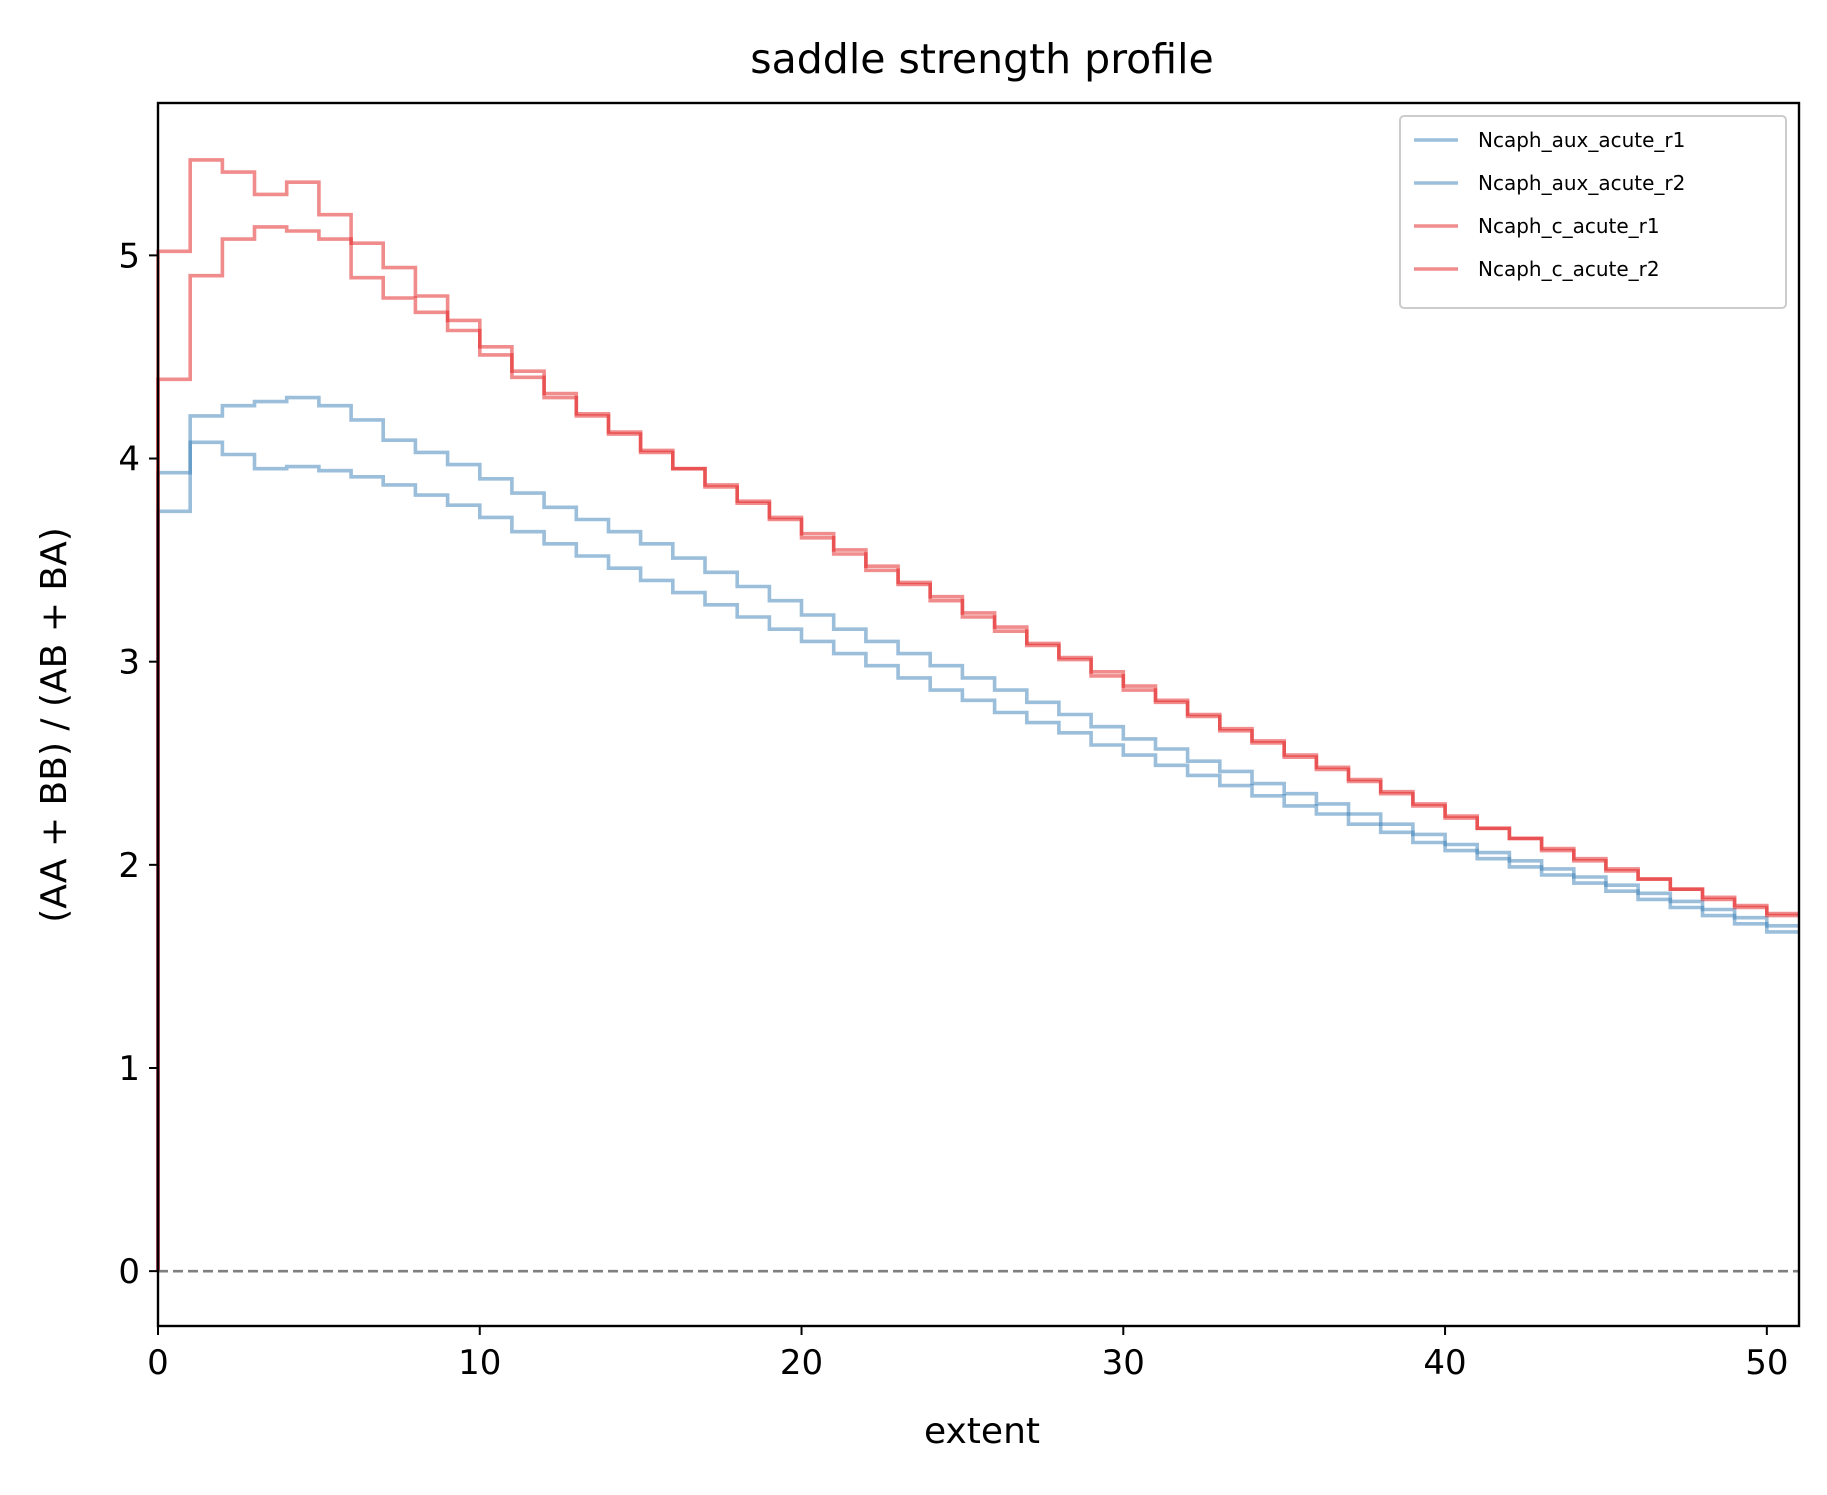 This screenshot has height=1495, width=1827. What do you see at coordinates (158, 1363) in the screenshot?
I see `x-tick-label: 0` at bounding box center [158, 1363].